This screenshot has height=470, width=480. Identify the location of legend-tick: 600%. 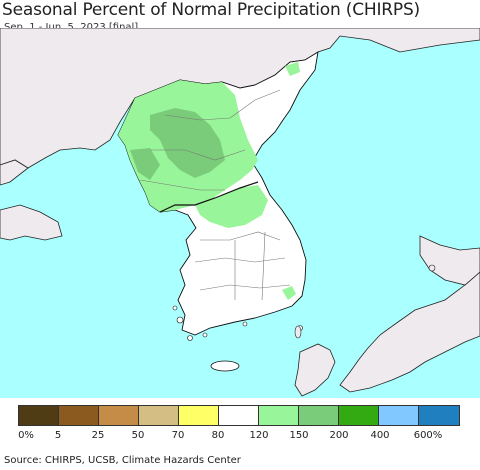
(428, 435).